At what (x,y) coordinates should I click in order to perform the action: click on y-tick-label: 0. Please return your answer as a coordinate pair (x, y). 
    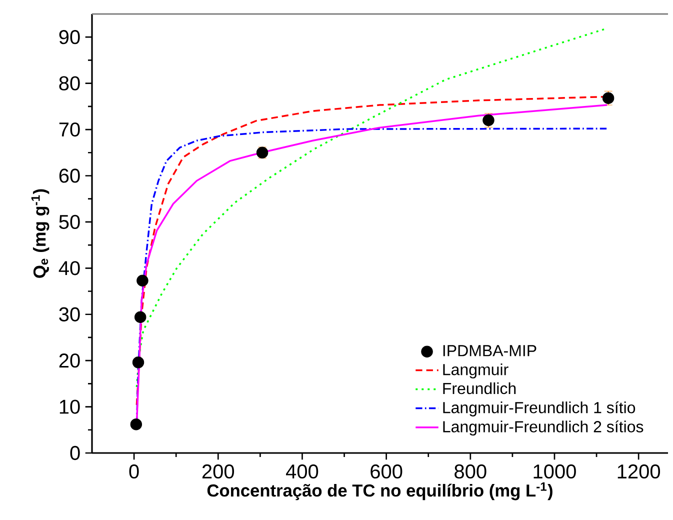
    Looking at the image, I should click on (75, 453).